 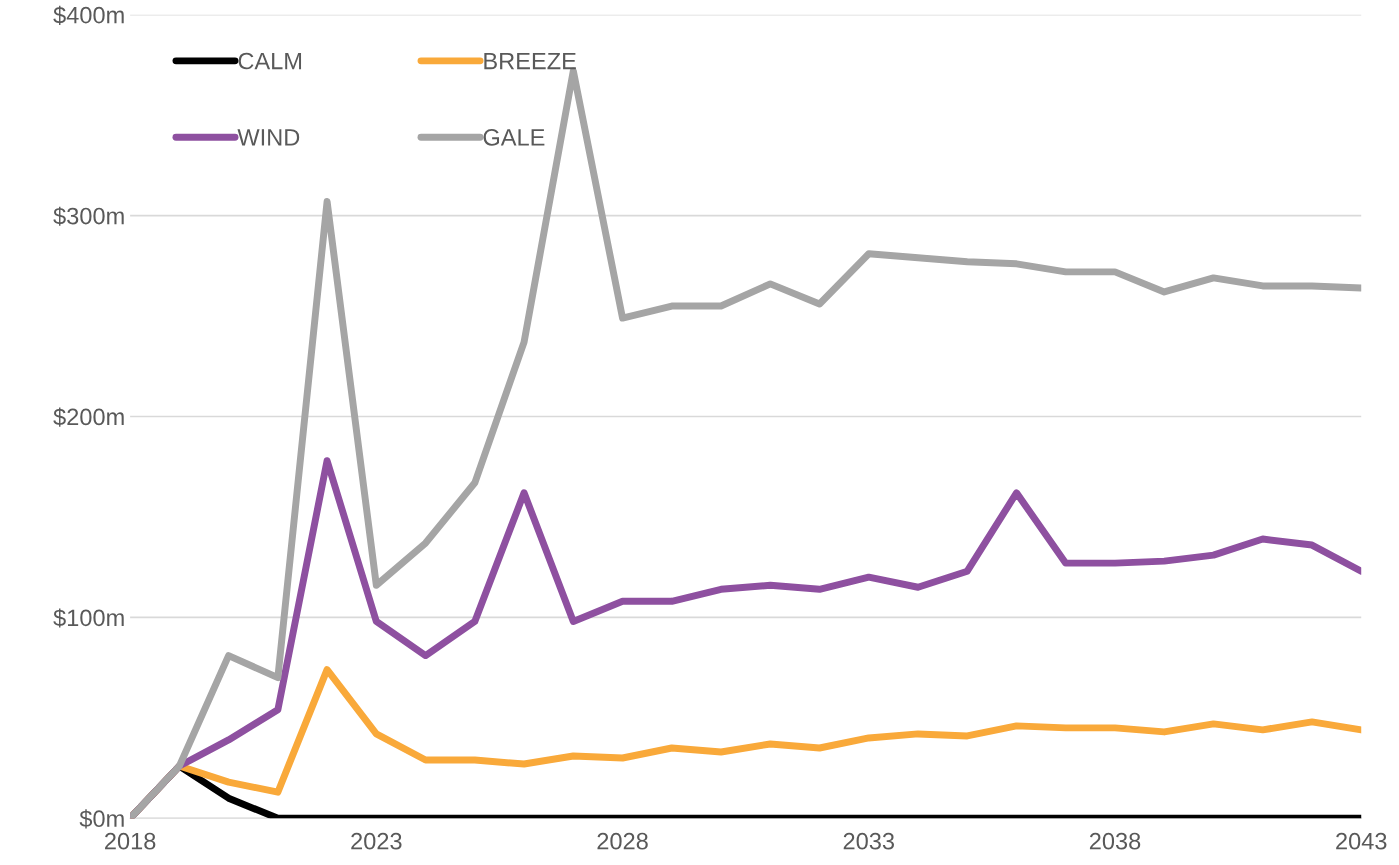 What do you see at coordinates (530, 61) in the screenshot?
I see `legend-label: BREEZE` at bounding box center [530, 61].